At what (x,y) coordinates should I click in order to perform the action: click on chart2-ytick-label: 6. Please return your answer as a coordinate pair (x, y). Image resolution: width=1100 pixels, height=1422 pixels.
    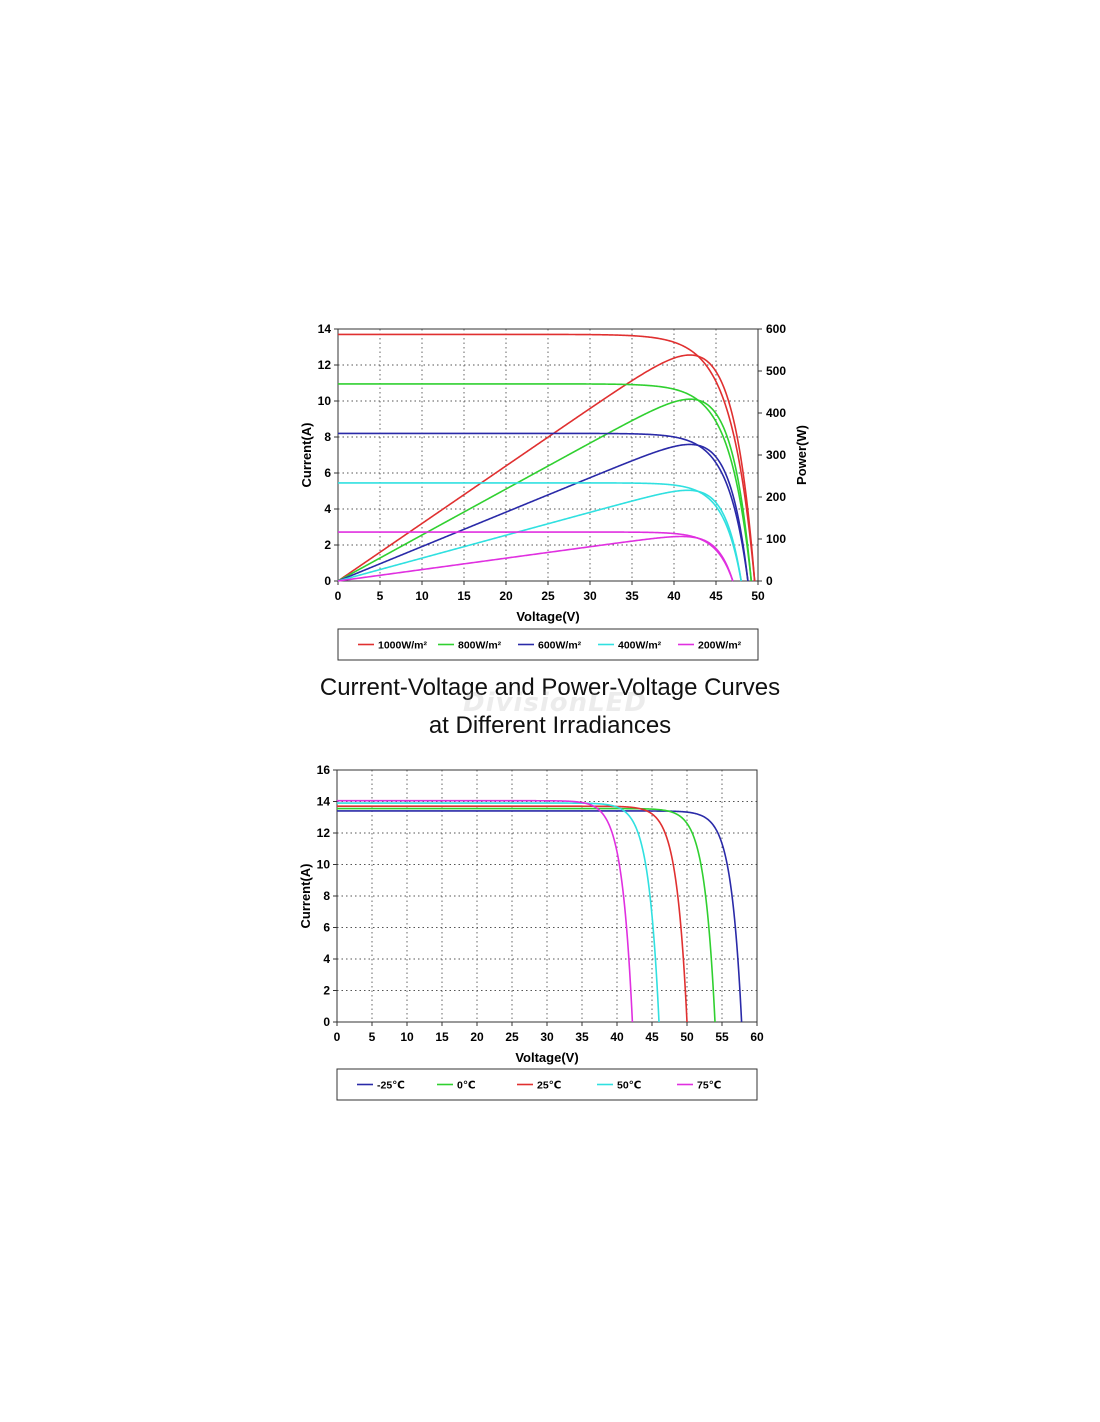
    Looking at the image, I should click on (326, 928).